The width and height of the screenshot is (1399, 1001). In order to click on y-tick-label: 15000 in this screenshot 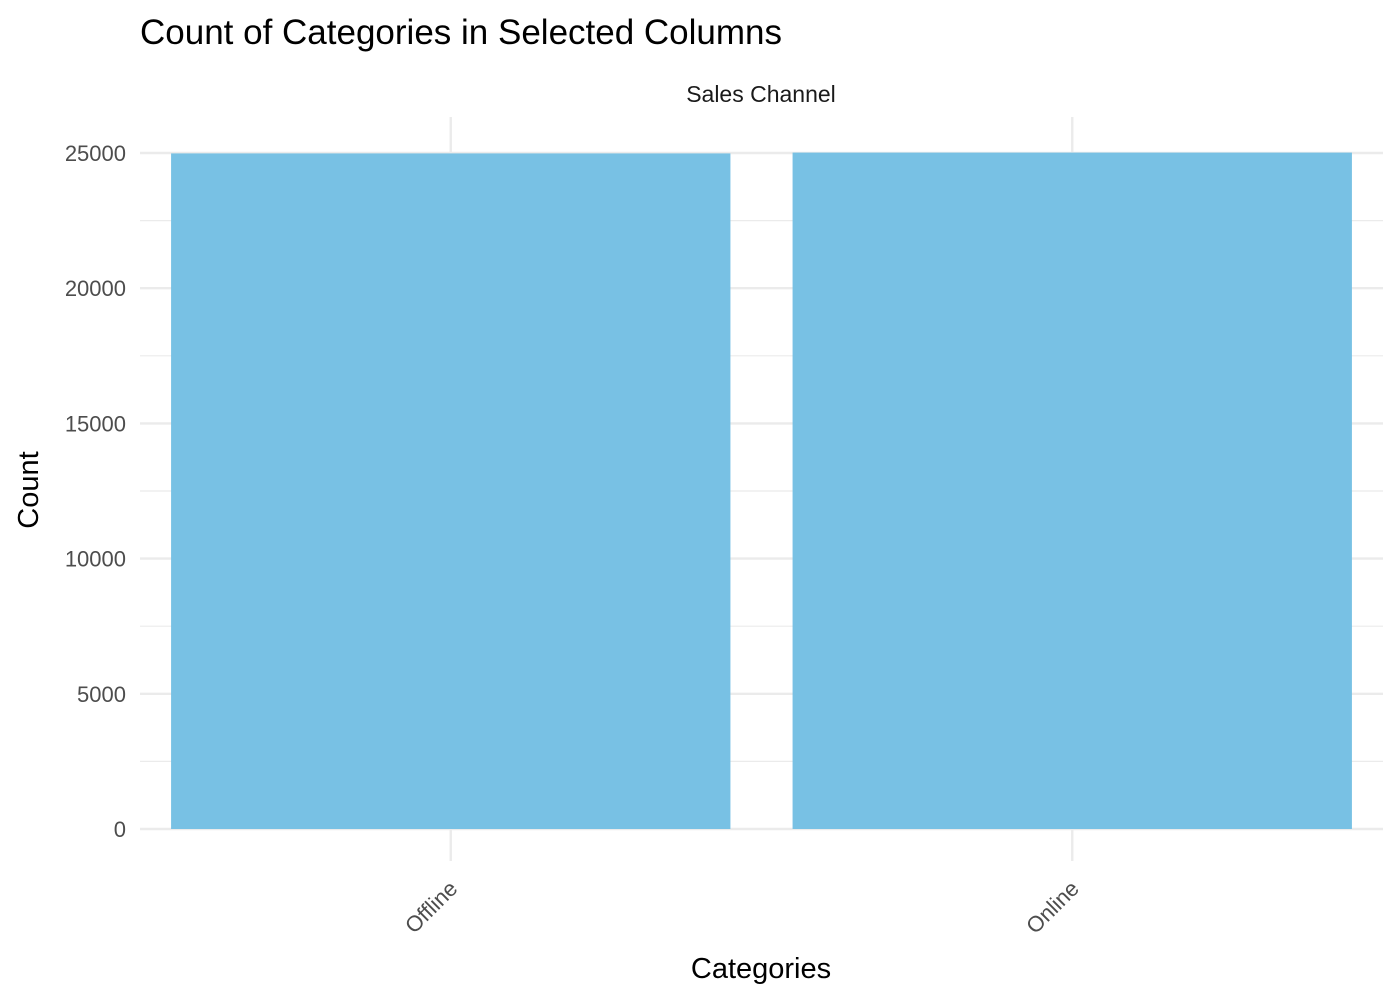, I will do `click(95, 423)`.